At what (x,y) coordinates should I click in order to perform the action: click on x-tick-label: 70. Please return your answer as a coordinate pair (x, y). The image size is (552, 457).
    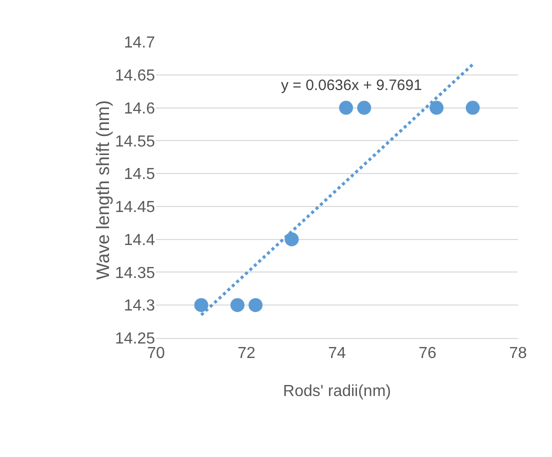
    Looking at the image, I should click on (156, 353).